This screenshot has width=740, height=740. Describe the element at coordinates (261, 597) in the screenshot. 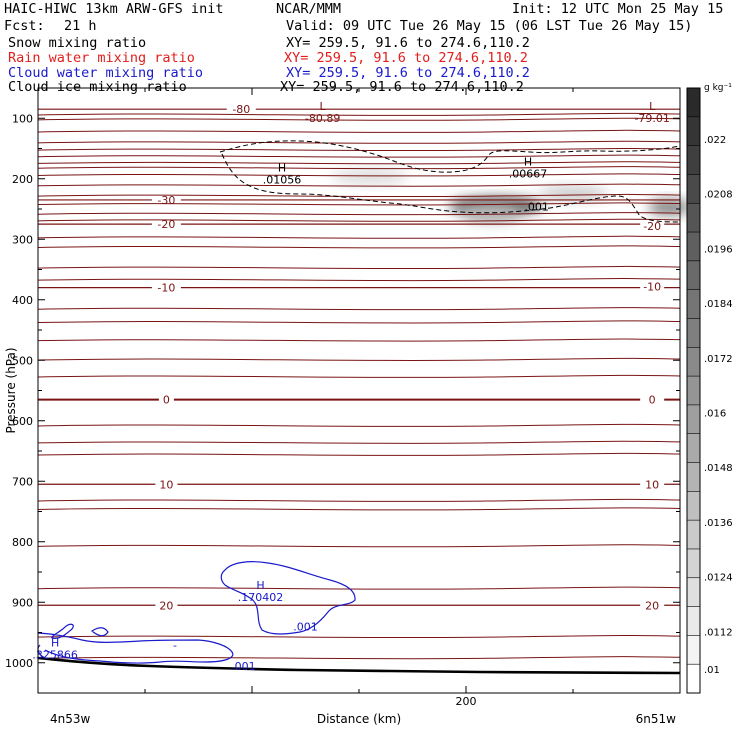

I see `extremum-value: .170402` at that location.